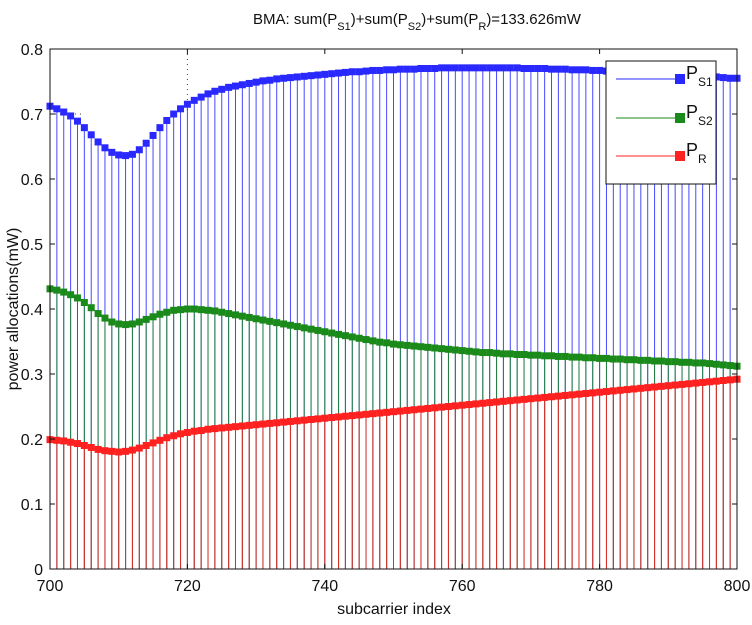 The width and height of the screenshot is (752, 625). I want to click on chart-title-prefix: BMA: sum(P, so click(295, 19).